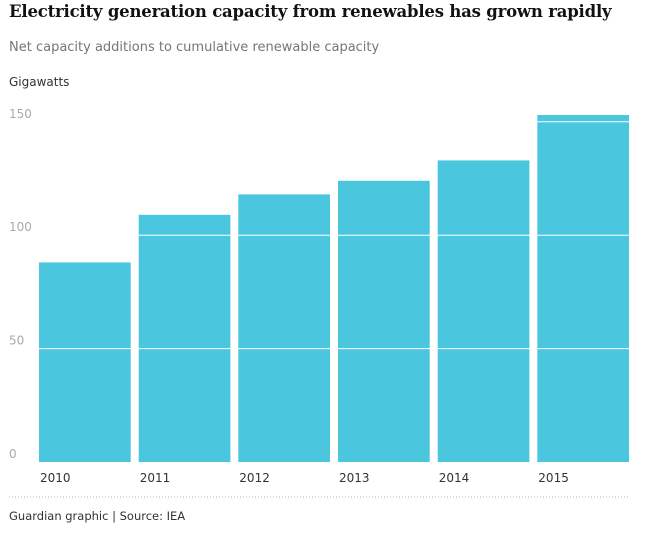 Image resolution: width=659 pixels, height=533 pixels. What do you see at coordinates (553, 478) in the screenshot?
I see `x-tick-label: 2015` at bounding box center [553, 478].